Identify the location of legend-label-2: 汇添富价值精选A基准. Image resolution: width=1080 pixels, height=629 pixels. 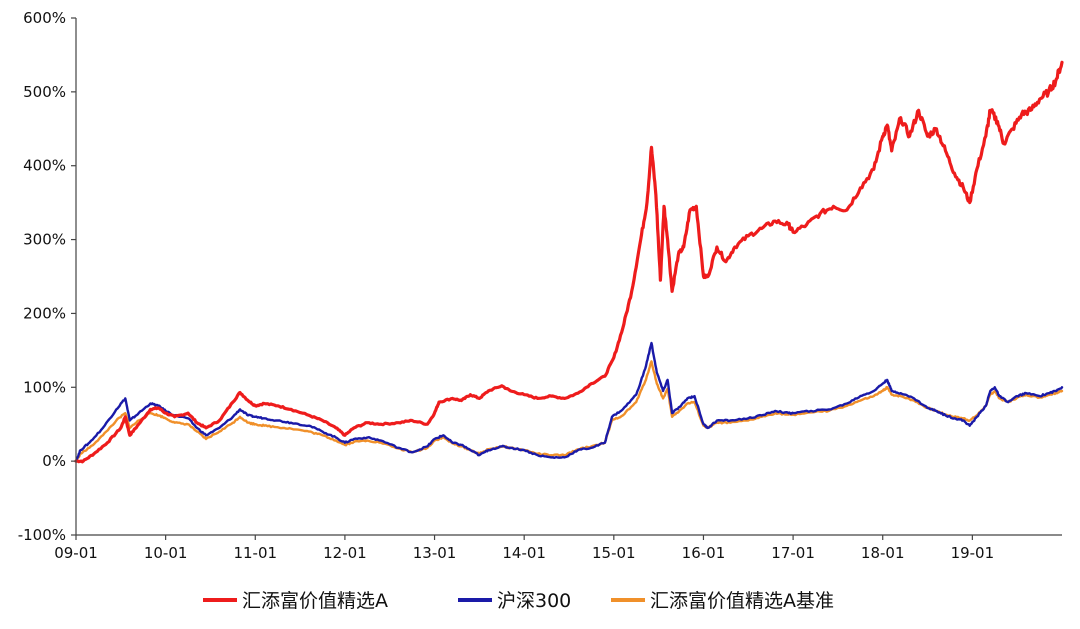
(742, 601).